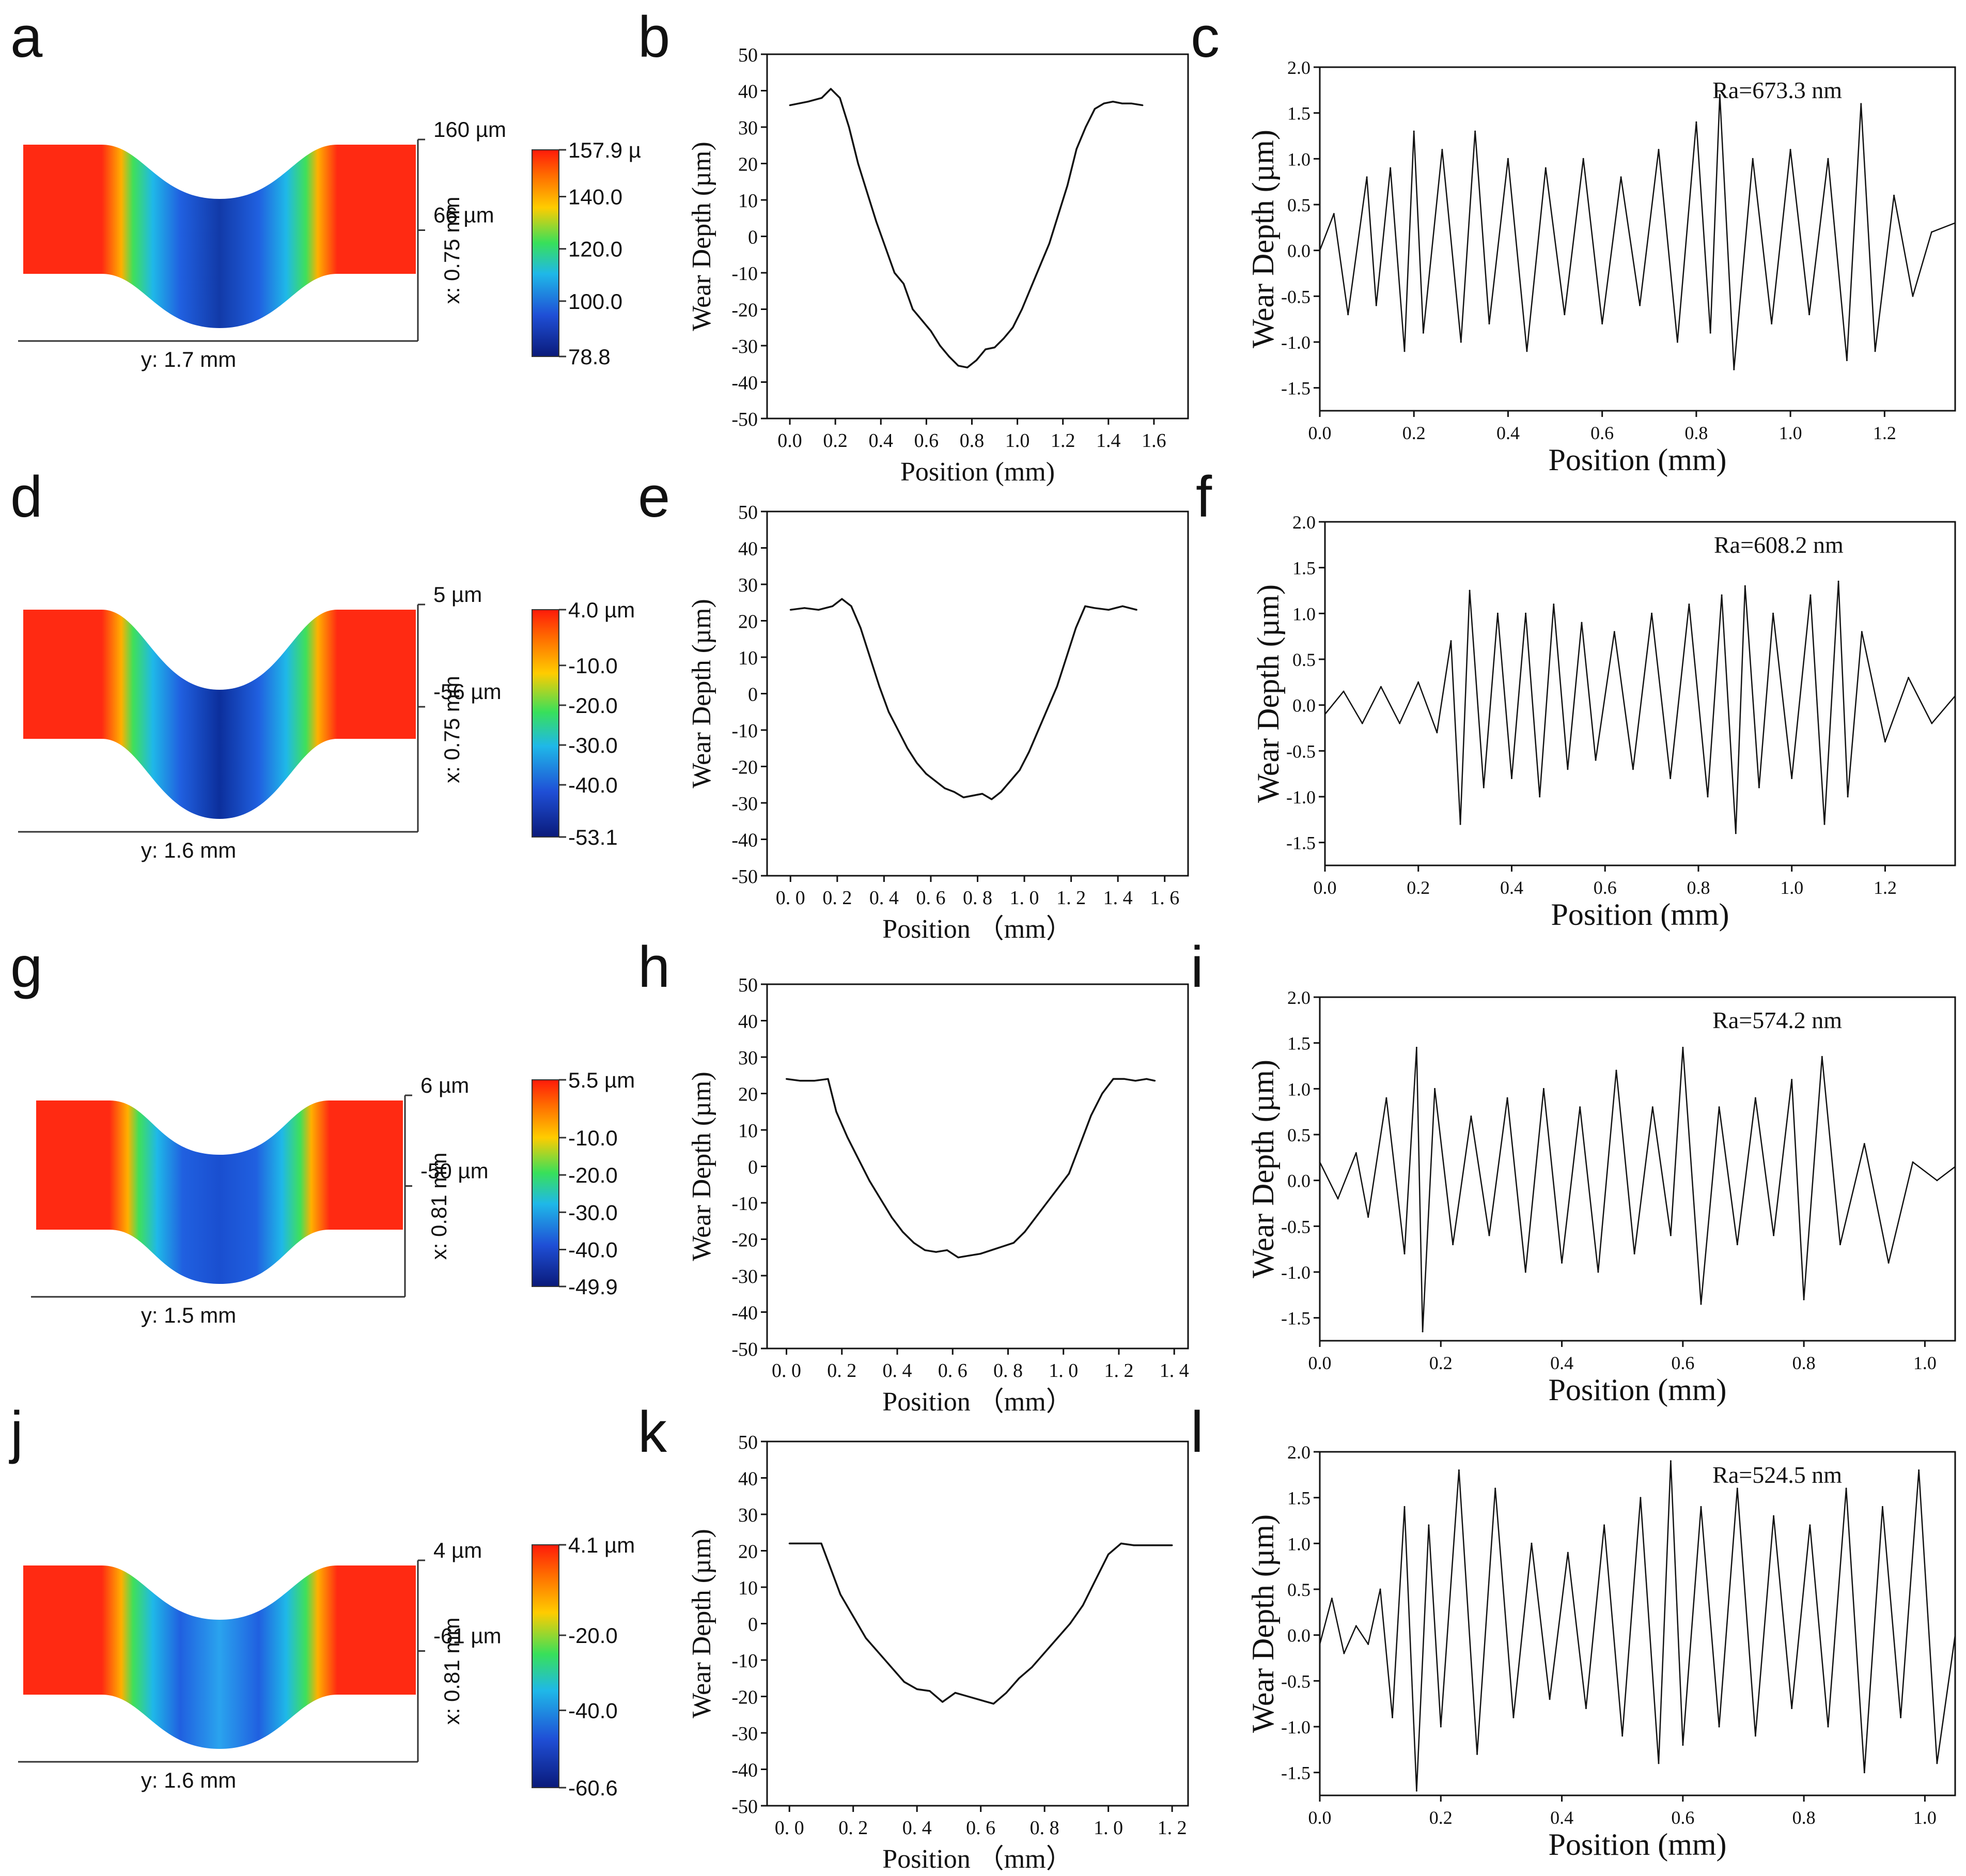 The height and width of the screenshot is (1876, 1966). Describe the element at coordinates (748, 658) in the screenshot. I see `y-tick-label: 10` at that location.